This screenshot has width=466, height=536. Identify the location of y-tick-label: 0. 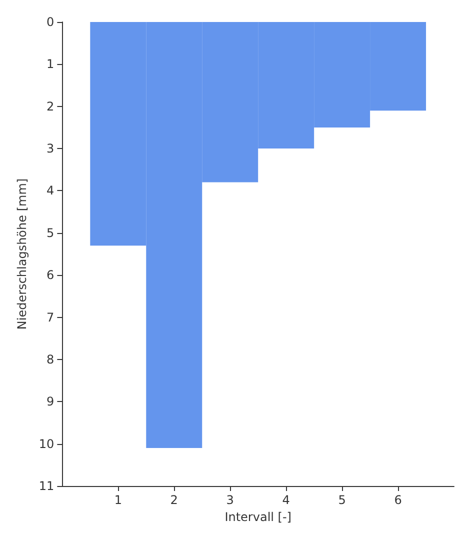
(50, 22).